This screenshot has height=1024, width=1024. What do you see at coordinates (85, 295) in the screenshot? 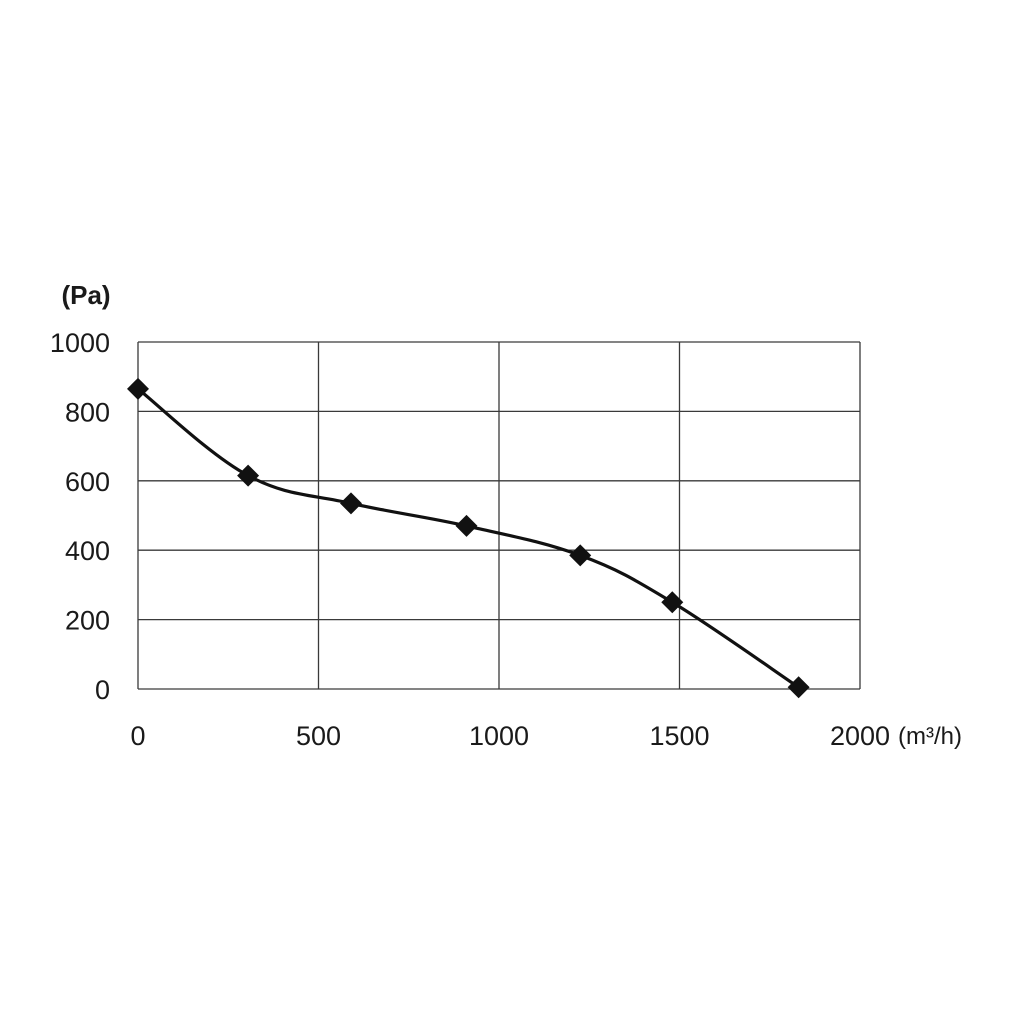
I see `y-axis-label: (Pa)` at bounding box center [85, 295].